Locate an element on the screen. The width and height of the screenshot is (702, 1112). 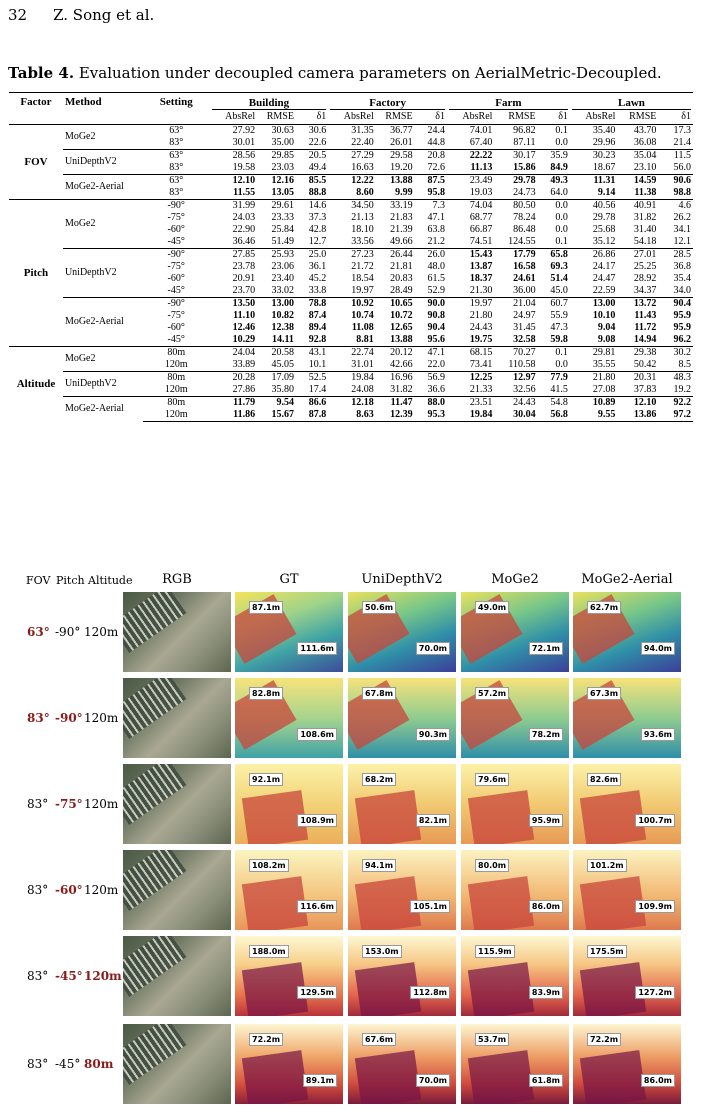
metric-cell: 96.2 is located at coordinates (682, 339).